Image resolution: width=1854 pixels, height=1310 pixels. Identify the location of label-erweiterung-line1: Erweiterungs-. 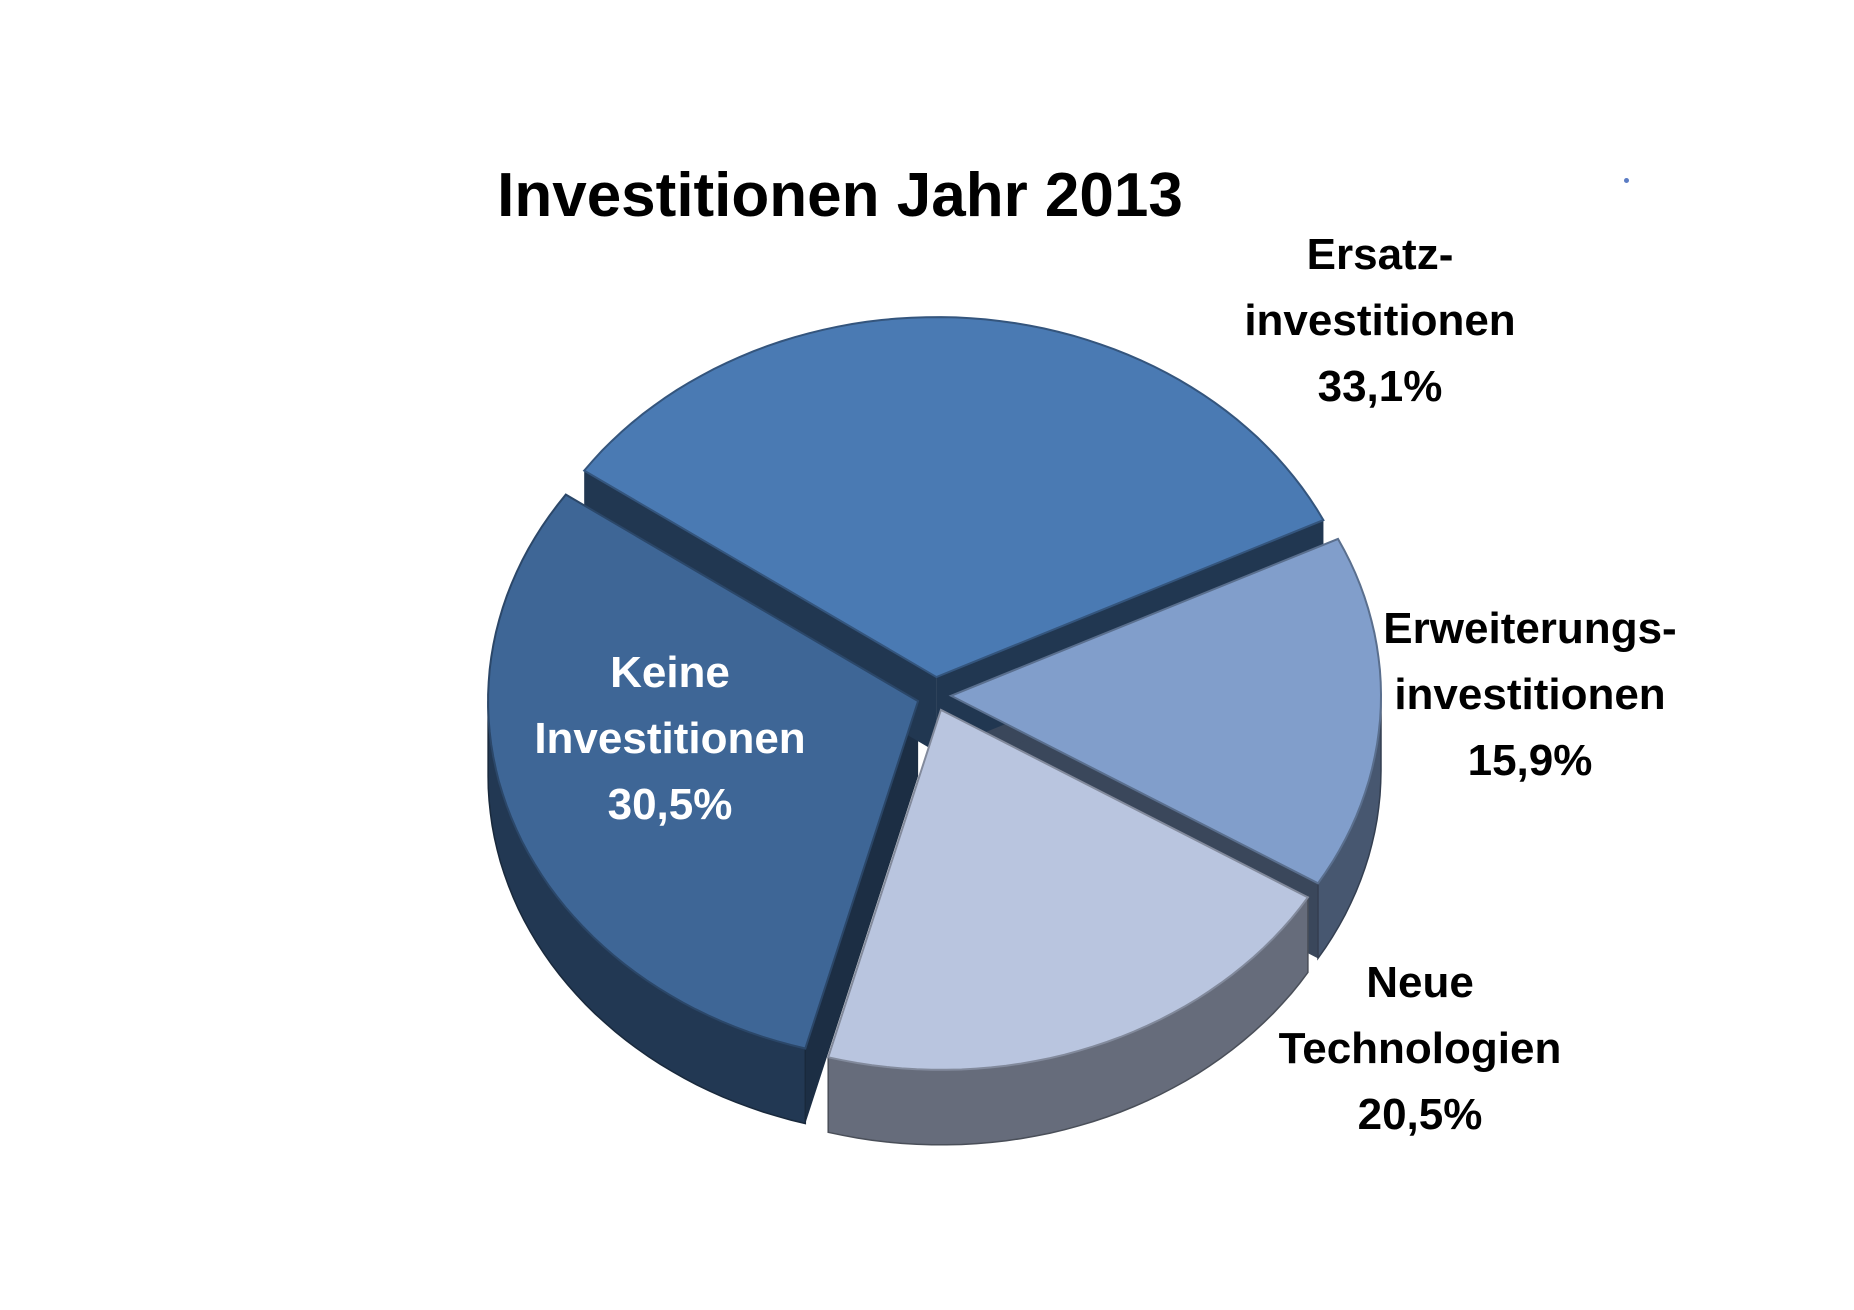
(1530, 628).